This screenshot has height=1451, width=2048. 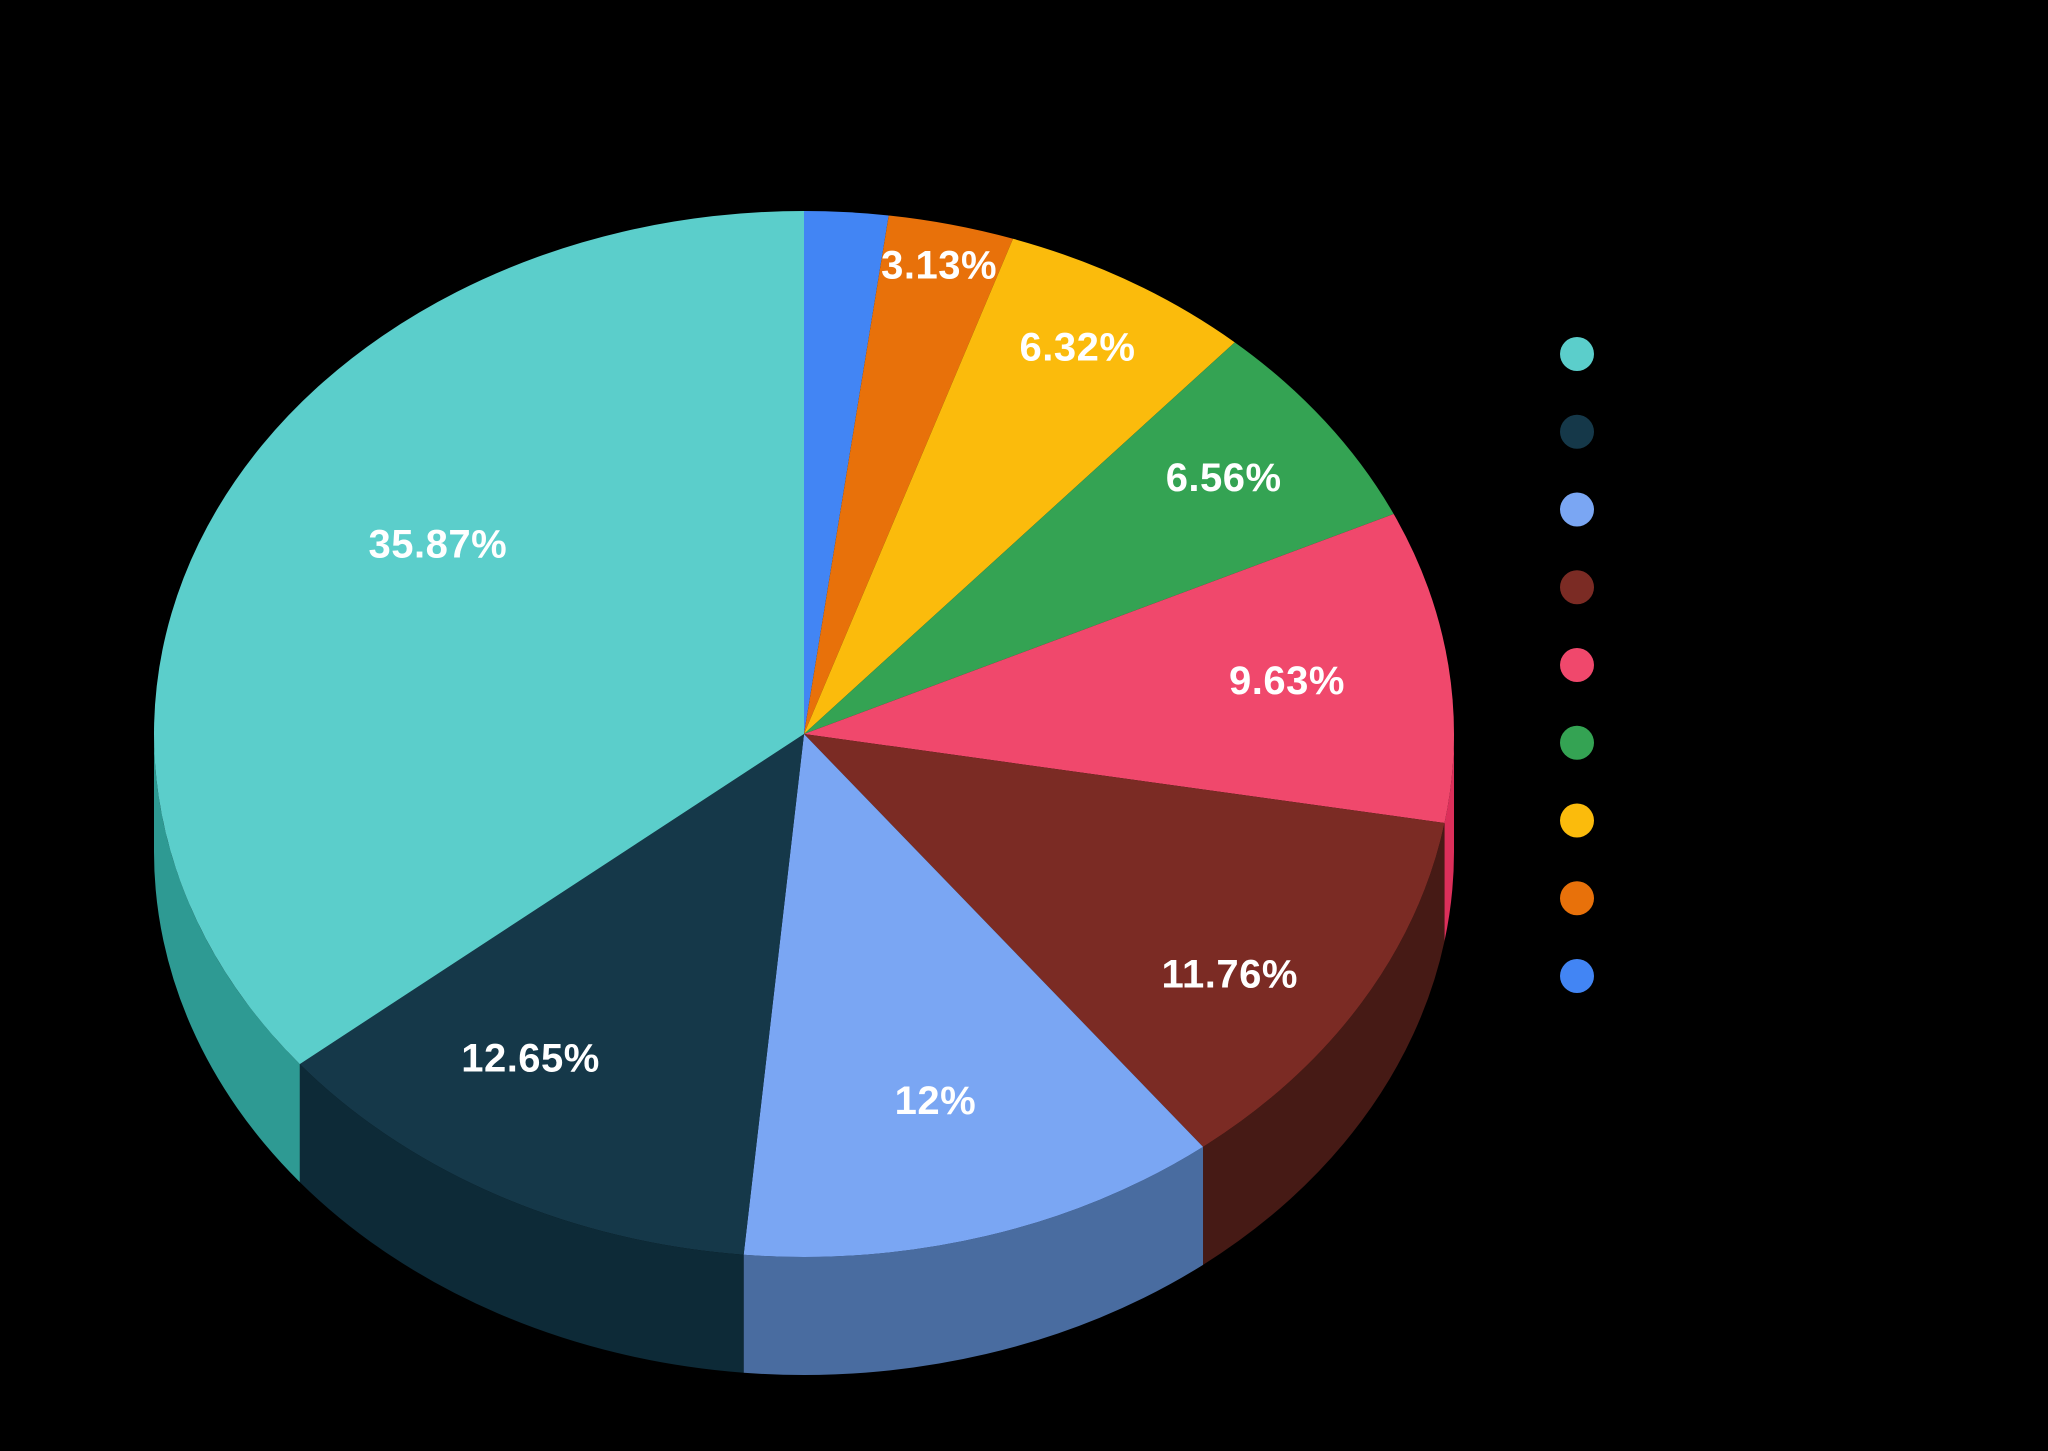 What do you see at coordinates (521, 1218) in the screenshot?
I see `pie-slice-side-dark-navy` at bounding box center [521, 1218].